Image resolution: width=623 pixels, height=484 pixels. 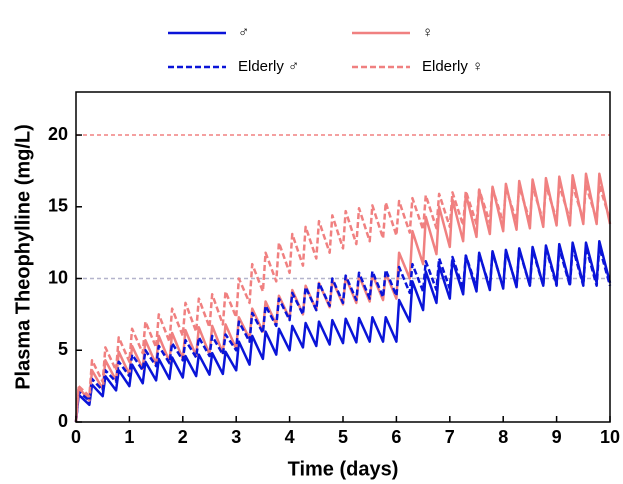 I want to click on y-tick-label: 15, so click(x=58, y=206).